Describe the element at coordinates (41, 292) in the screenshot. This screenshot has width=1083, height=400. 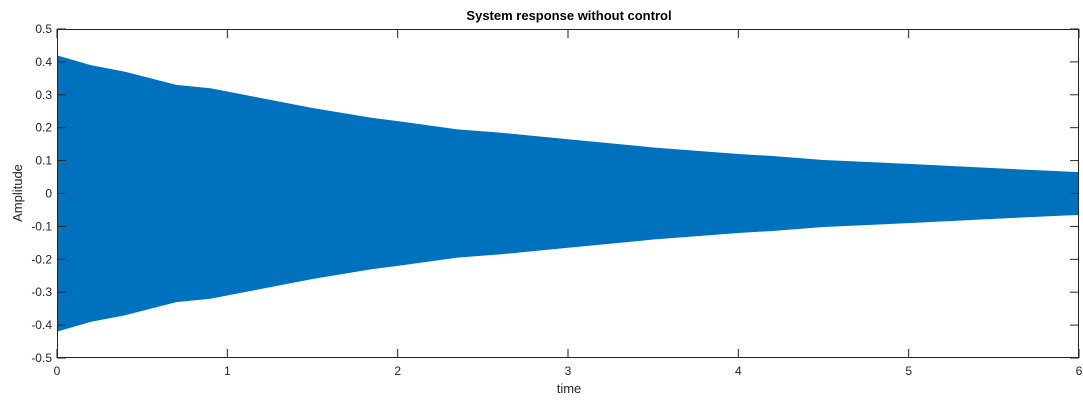
I see `y-tick-label: -0.3` at that location.